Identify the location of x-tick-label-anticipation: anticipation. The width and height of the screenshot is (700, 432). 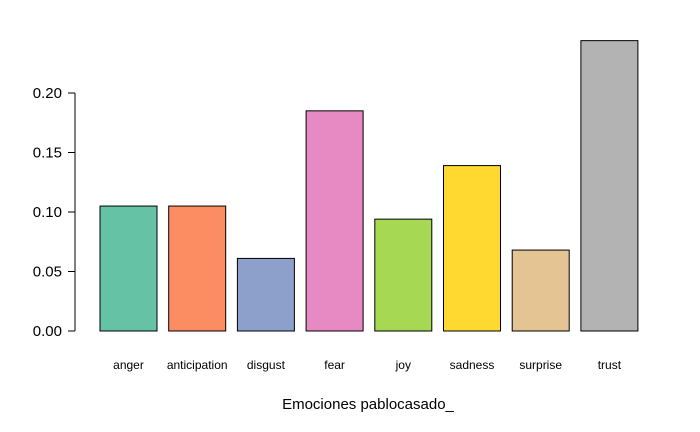
(197, 365).